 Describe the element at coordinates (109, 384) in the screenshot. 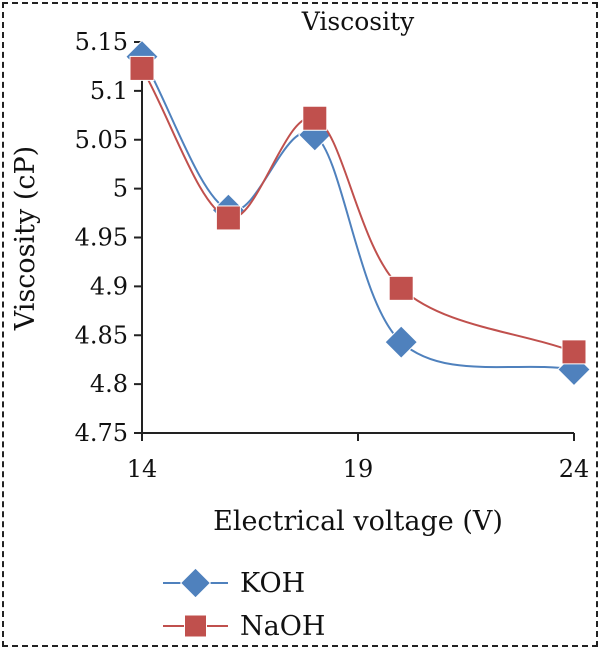

I see `y-tick-label: 4.8` at that location.